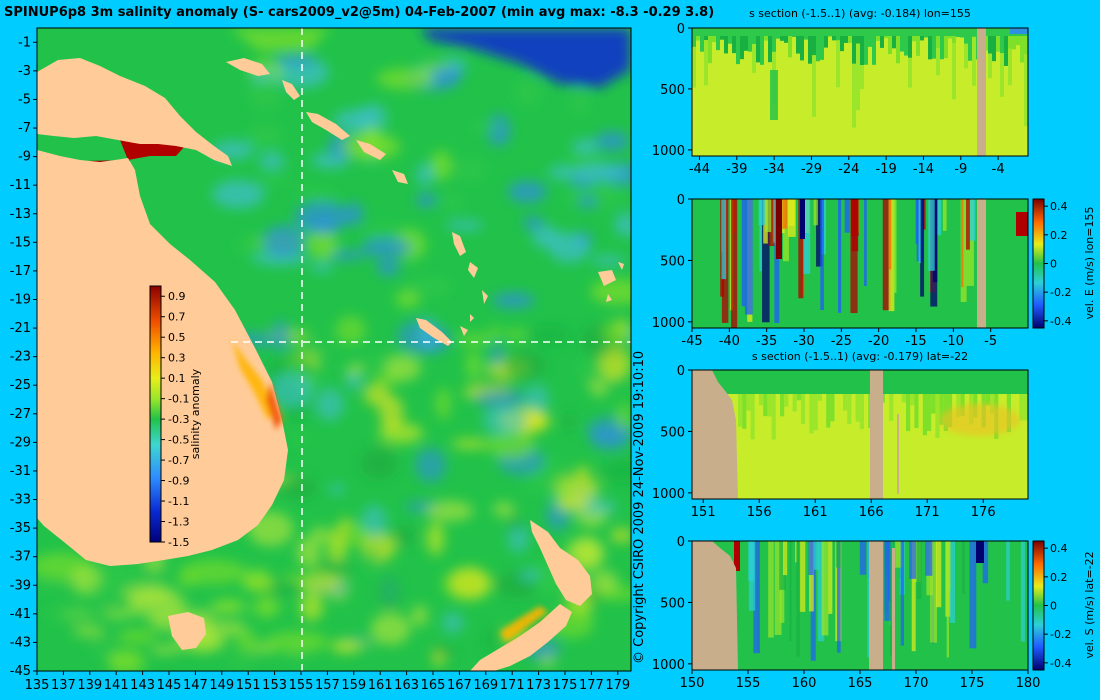 The height and width of the screenshot is (700, 1100). What do you see at coordinates (923, 169) in the screenshot?
I see `section-x-tick-label: -14` at bounding box center [923, 169].